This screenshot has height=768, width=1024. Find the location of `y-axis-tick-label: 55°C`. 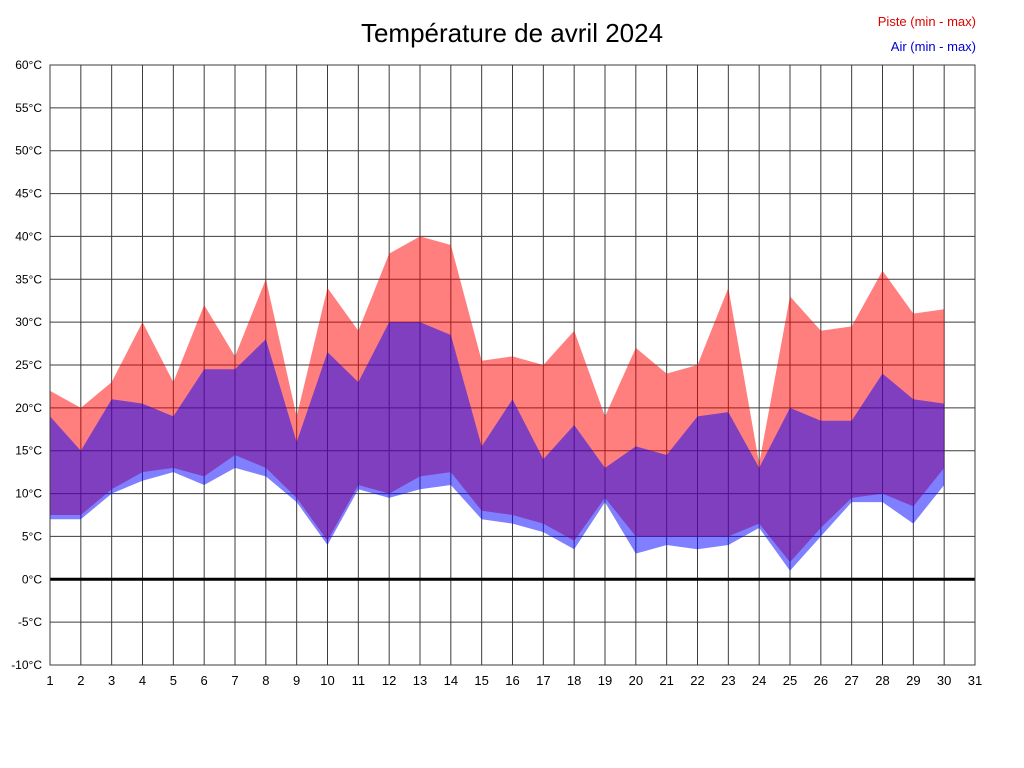

y-axis-tick-label: 55°C is located at coordinates (28, 108).